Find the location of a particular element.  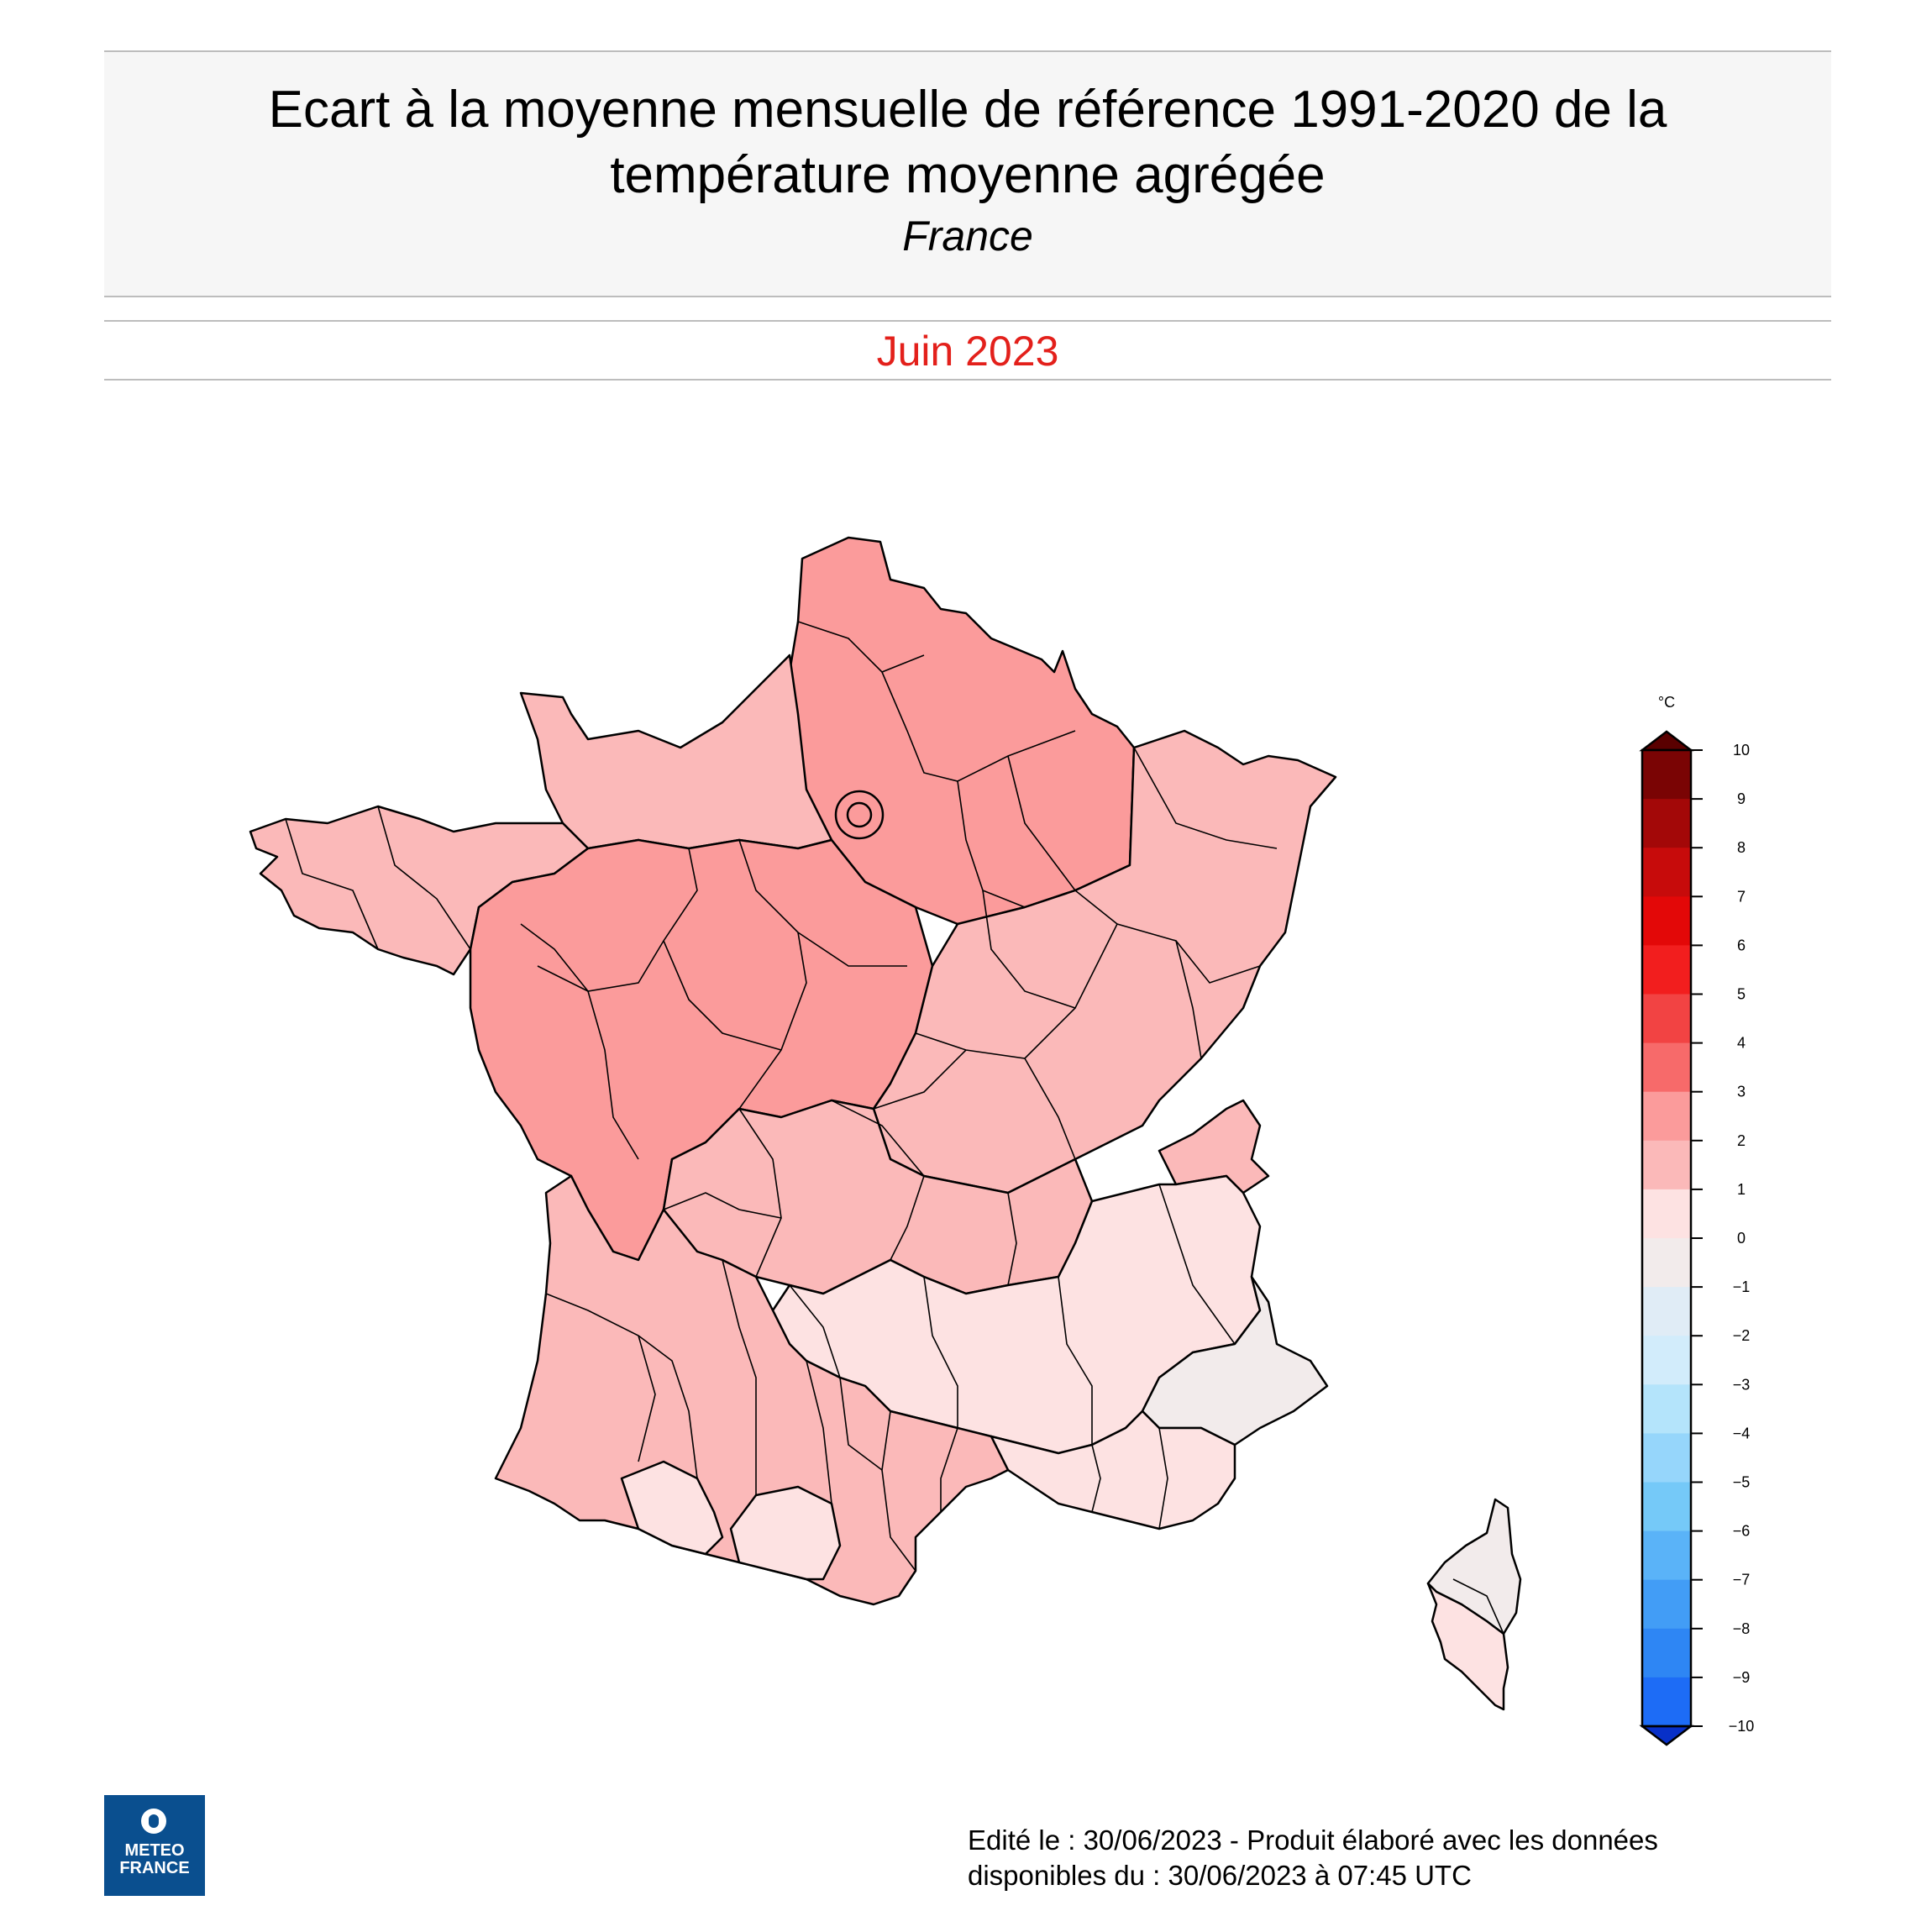

colorbar-tick-label: 8 is located at coordinates (1741, 847).